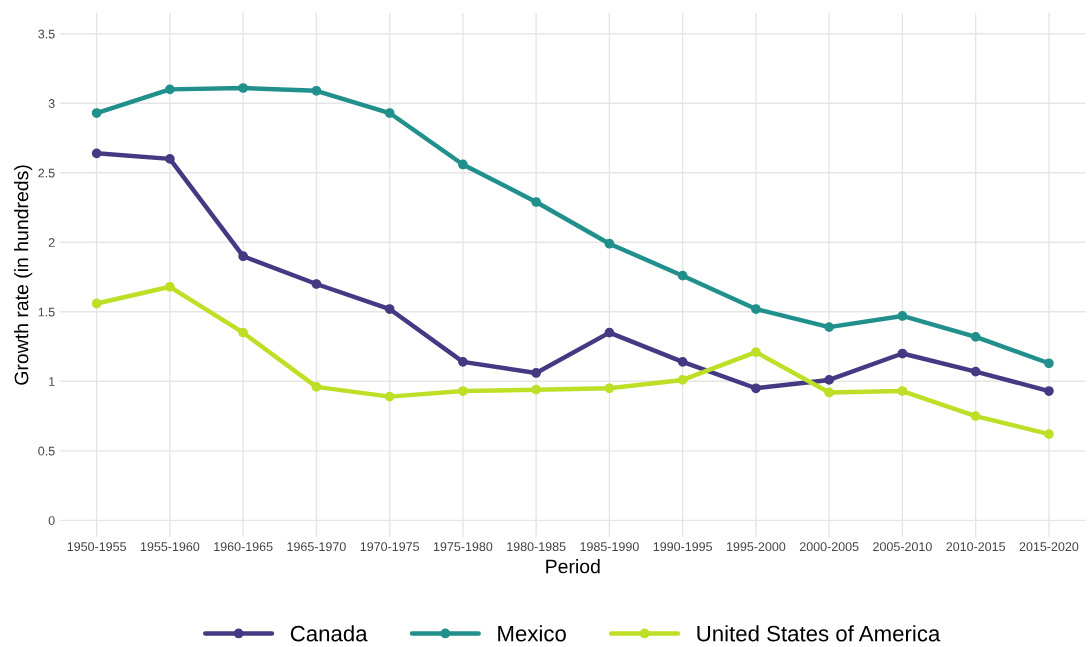 This screenshot has height=647, width=1091. Describe the element at coordinates (329, 633) in the screenshot. I see `legend-label: Canada` at that location.